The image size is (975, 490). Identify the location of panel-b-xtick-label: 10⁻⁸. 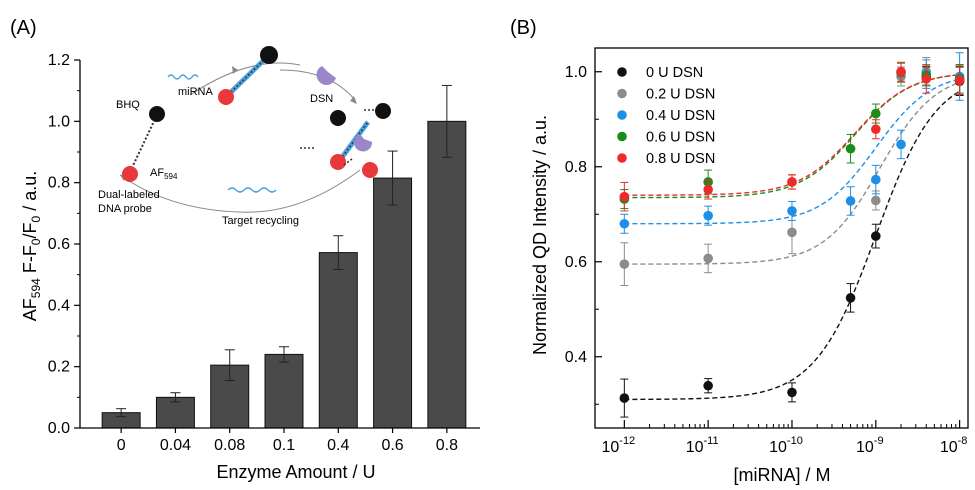
(954, 445).